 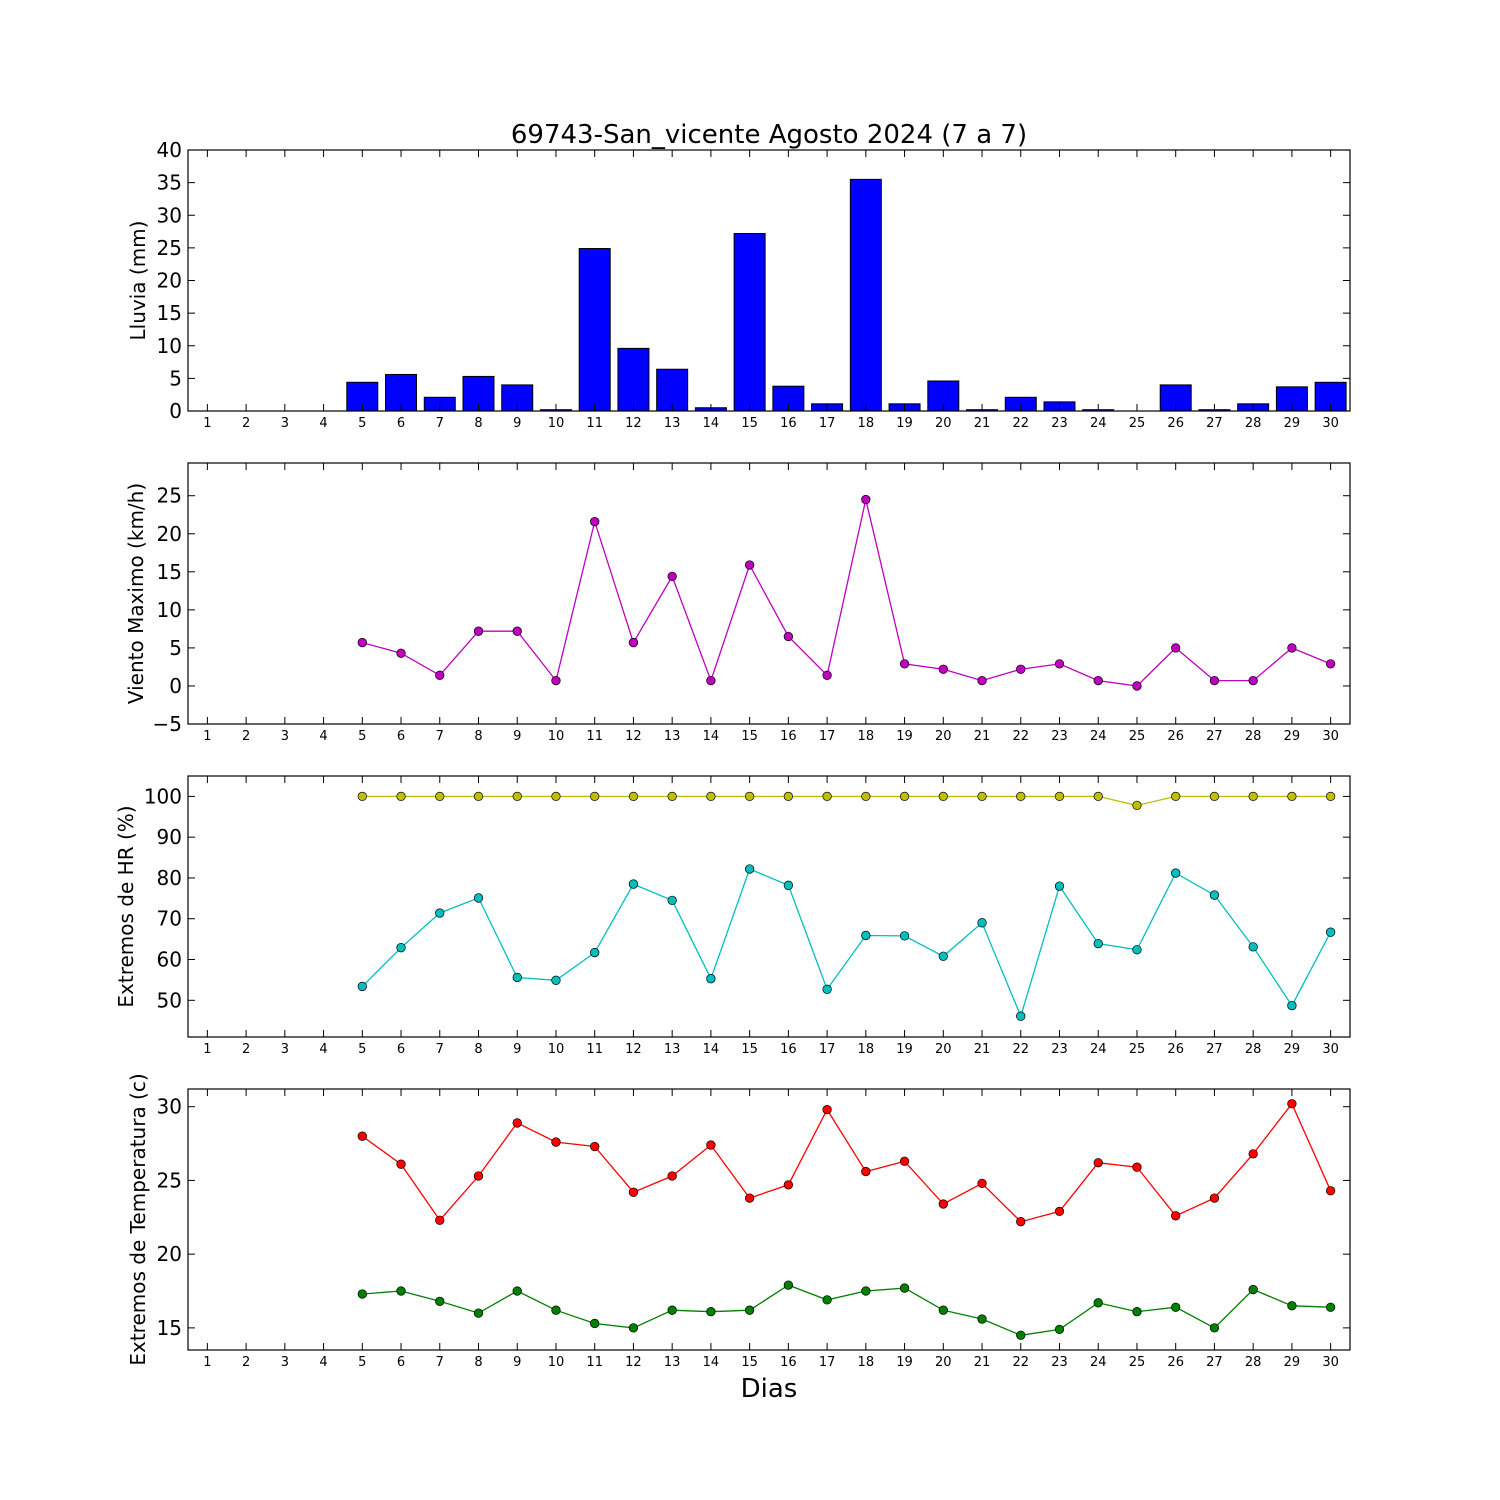 What do you see at coordinates (1292, 423) in the screenshot?
I see `x-tick-label: 29` at bounding box center [1292, 423].